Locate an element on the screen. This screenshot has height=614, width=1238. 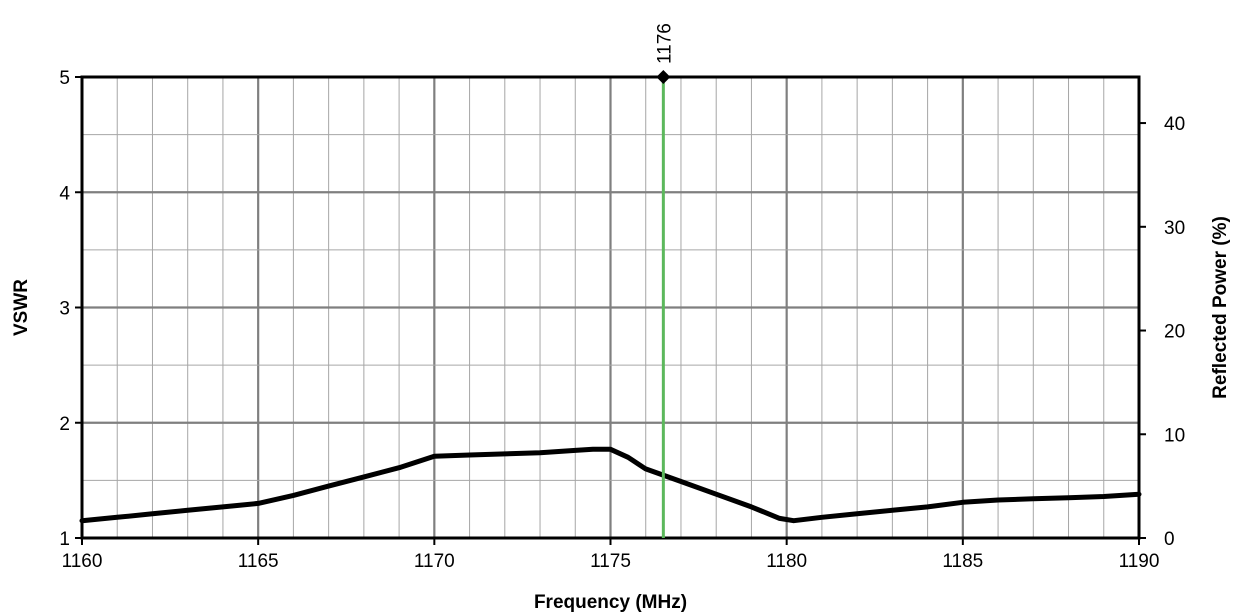
y-tick-label: 1 is located at coordinates (64, 539).